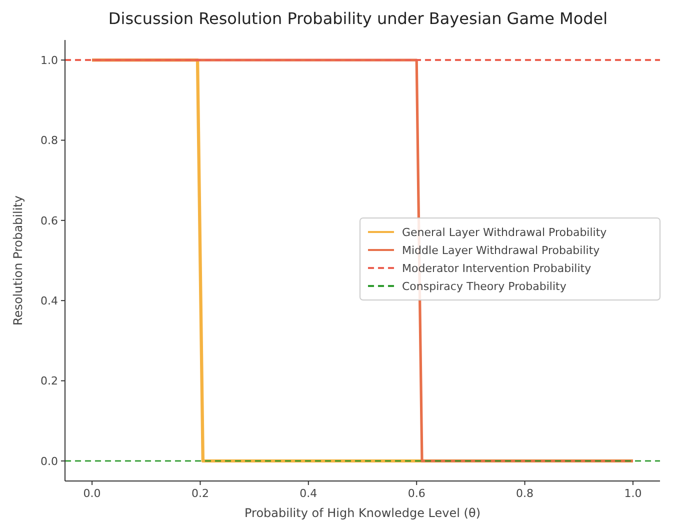 The width and height of the screenshot is (696, 523). Describe the element at coordinates (497, 268) in the screenshot. I see `legend-label: Moderator Intervention Probability` at that location.